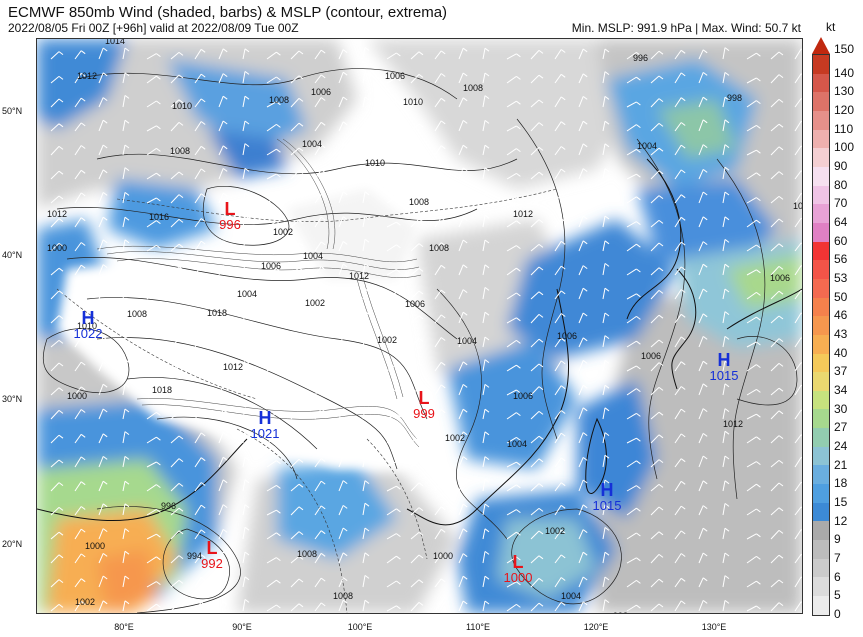  Describe the element at coordinates (242, 627) in the screenshot. I see `lon-label-90e: 90°E` at that location.